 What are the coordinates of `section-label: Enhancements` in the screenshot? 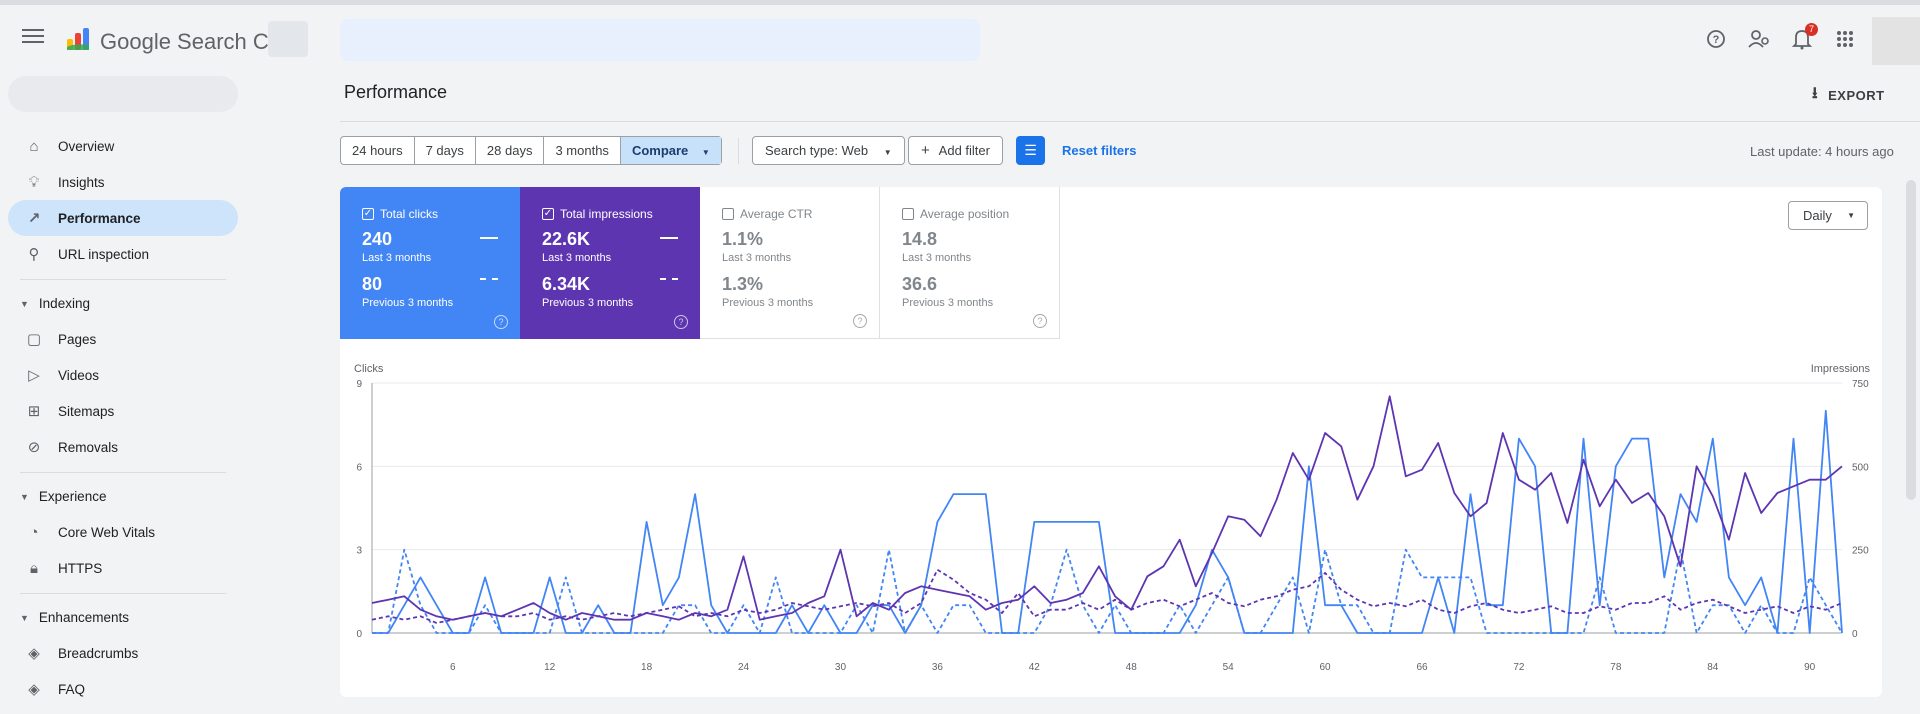 It's located at (83, 617).